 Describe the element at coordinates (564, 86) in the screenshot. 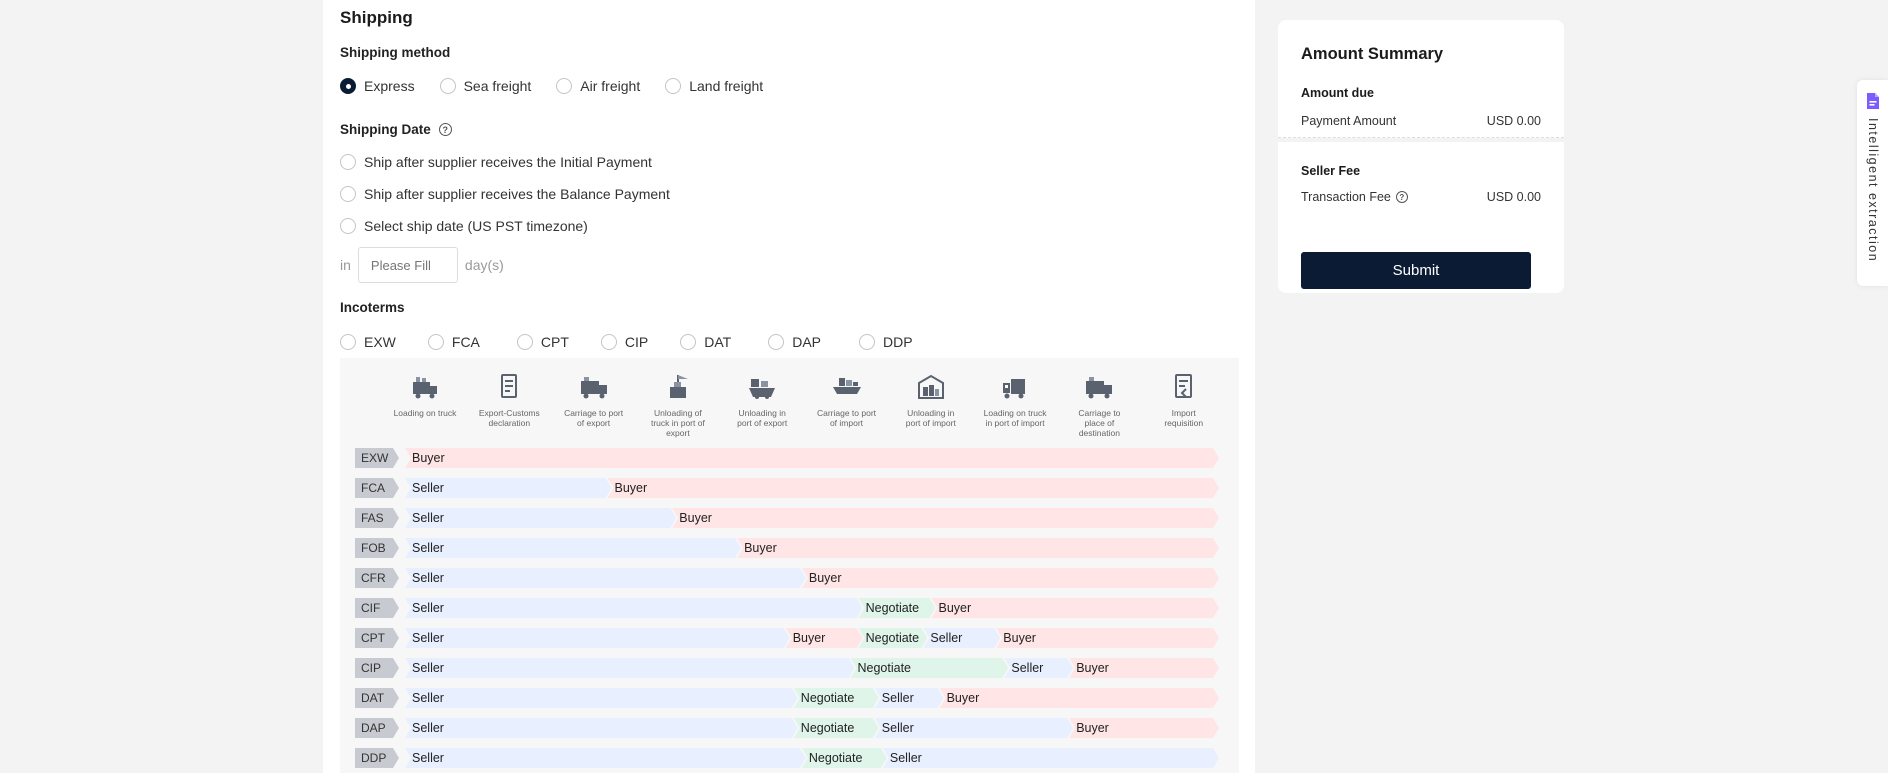

I see `radio-air-freight` at that location.